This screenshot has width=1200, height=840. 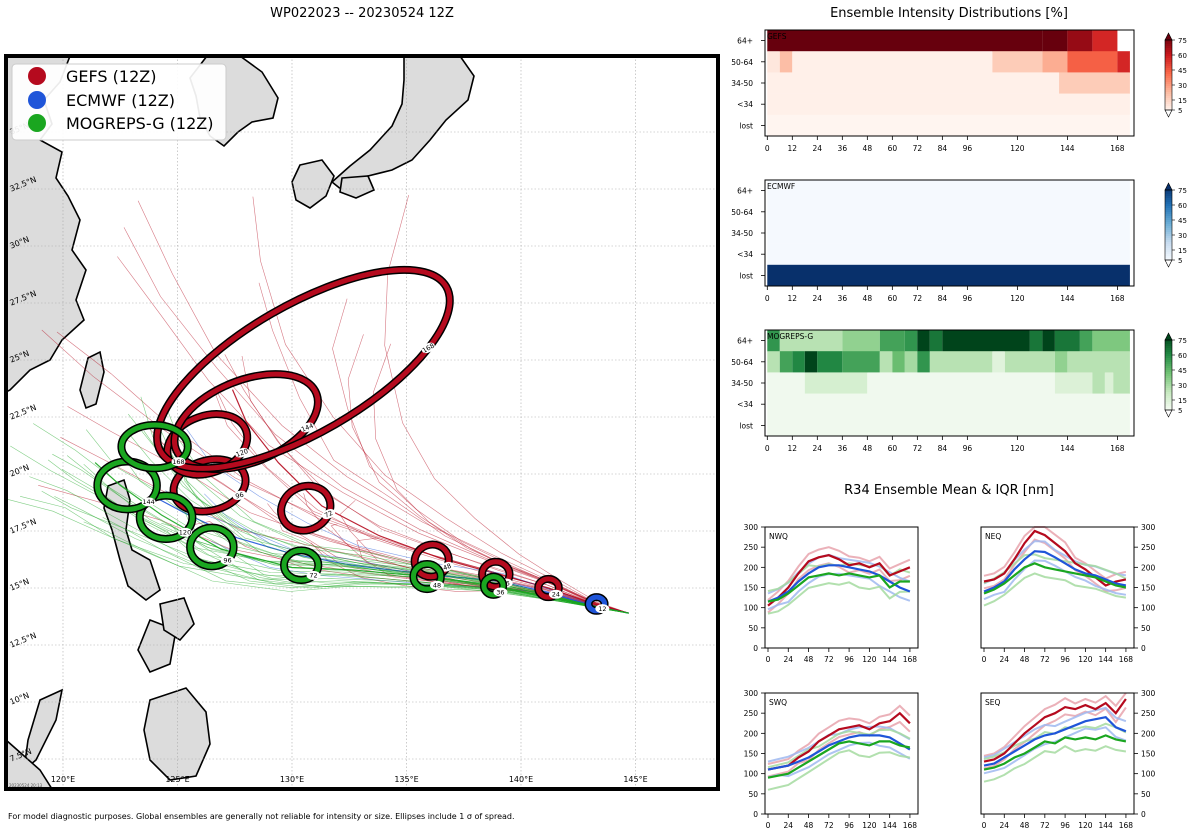 What do you see at coordinates (37, 76) in the screenshot?
I see `legend-marker-gefs` at bounding box center [37, 76].